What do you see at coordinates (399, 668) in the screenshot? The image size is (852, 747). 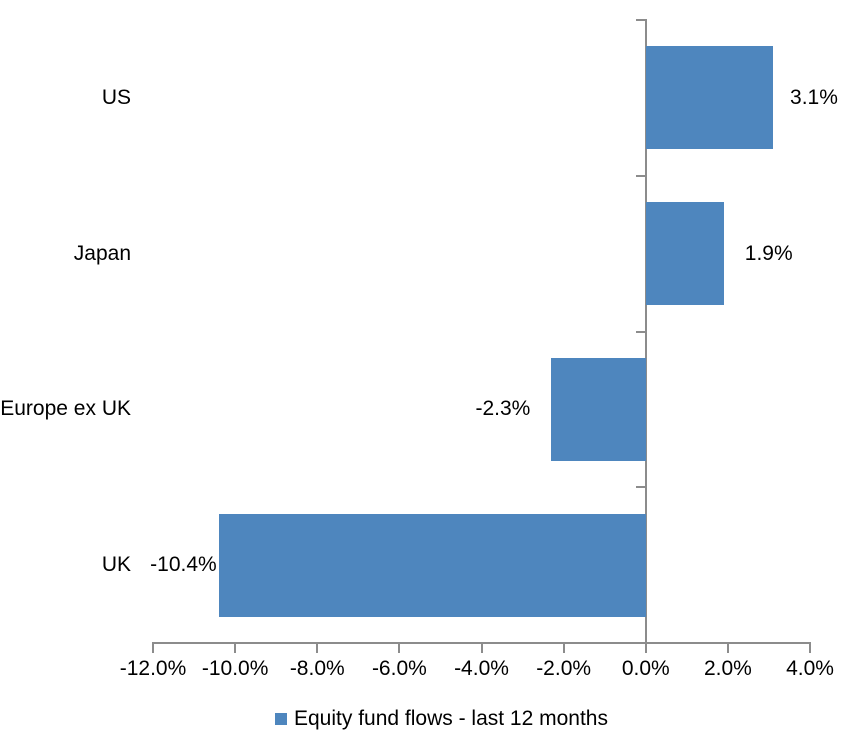 I see `x-tick-label: -6.0%` at bounding box center [399, 668].